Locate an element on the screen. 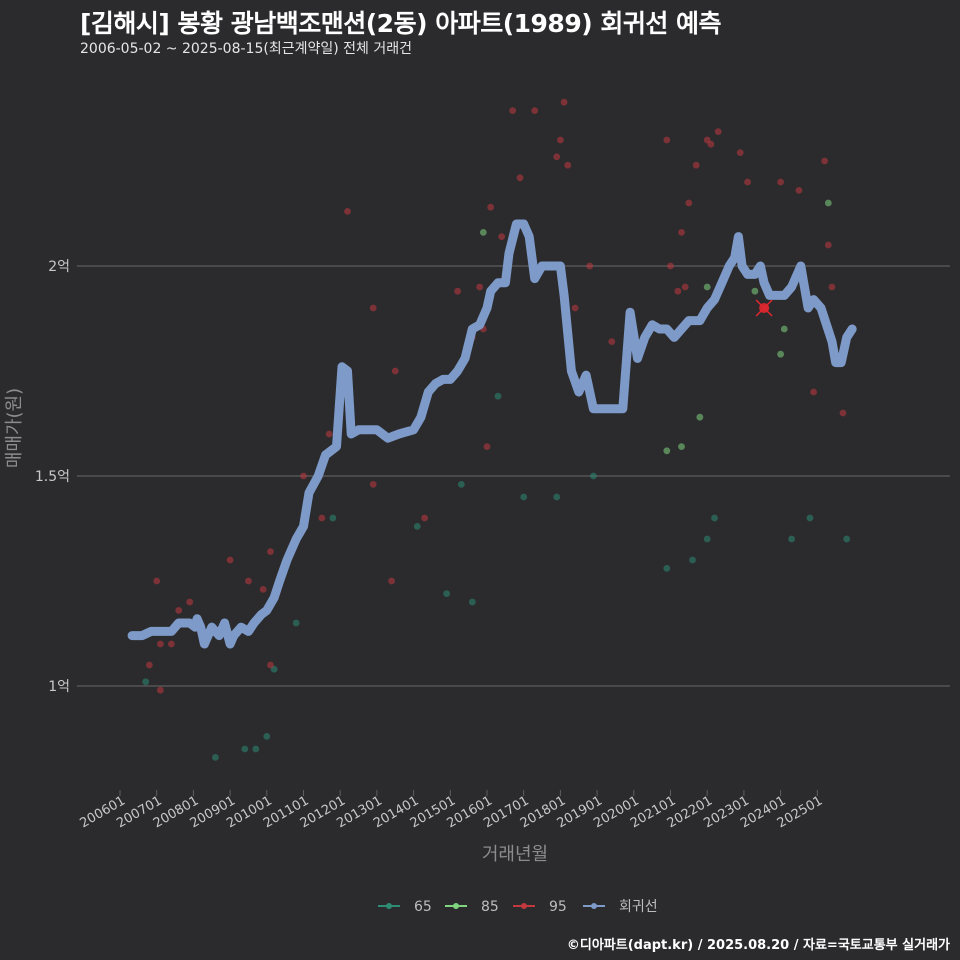 This screenshot has width=960, height=960. chart-subtitle: 2006-05-02 ~ 2025-08-15(최근계약일) 전체 거래건 is located at coordinates (246, 49).